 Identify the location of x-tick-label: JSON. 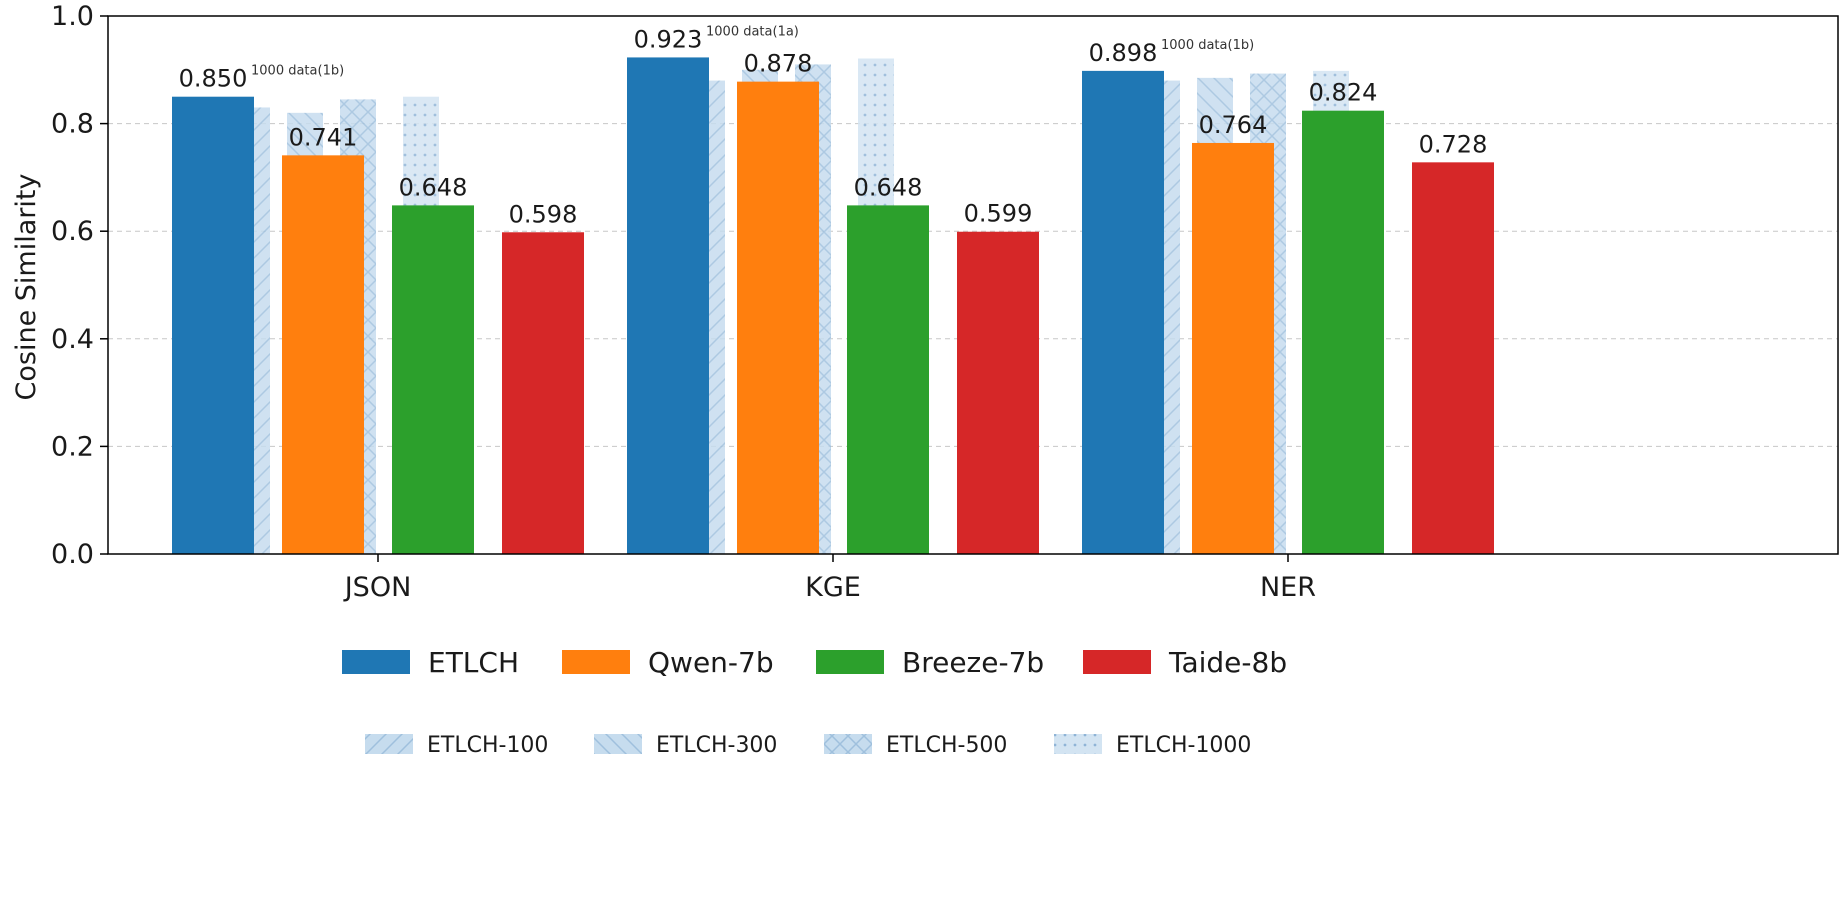
(377, 587).